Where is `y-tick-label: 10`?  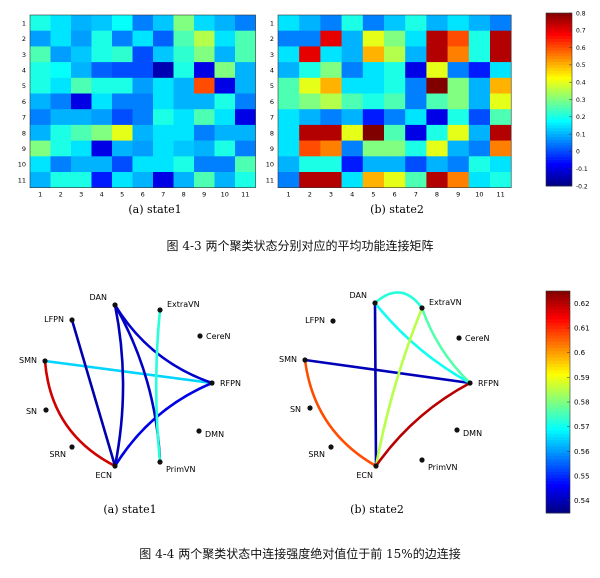 y-tick-label: 10 is located at coordinates (270, 165).